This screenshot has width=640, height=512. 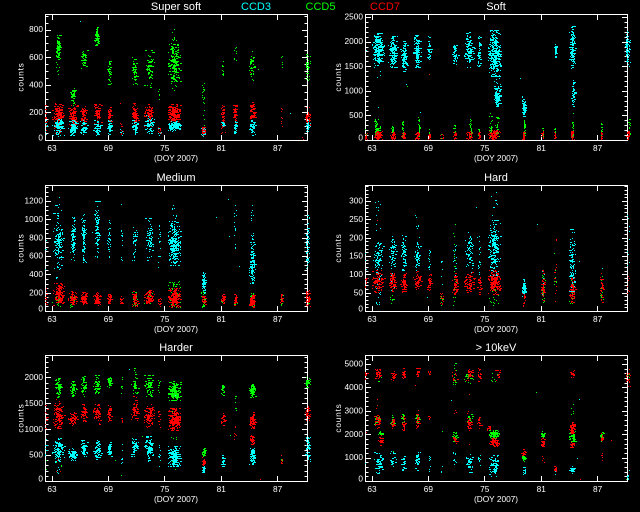 What do you see at coordinates (176, 348) in the screenshot?
I see `svg-text: Harder` at bounding box center [176, 348].